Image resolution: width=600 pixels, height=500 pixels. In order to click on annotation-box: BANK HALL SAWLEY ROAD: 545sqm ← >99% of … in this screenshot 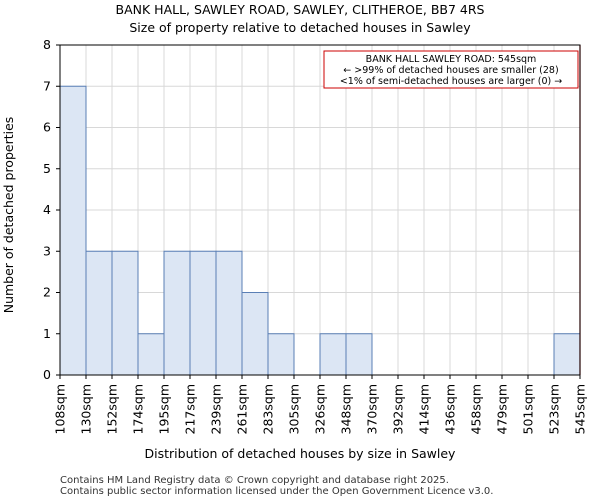, I will do `click(451, 69)`.